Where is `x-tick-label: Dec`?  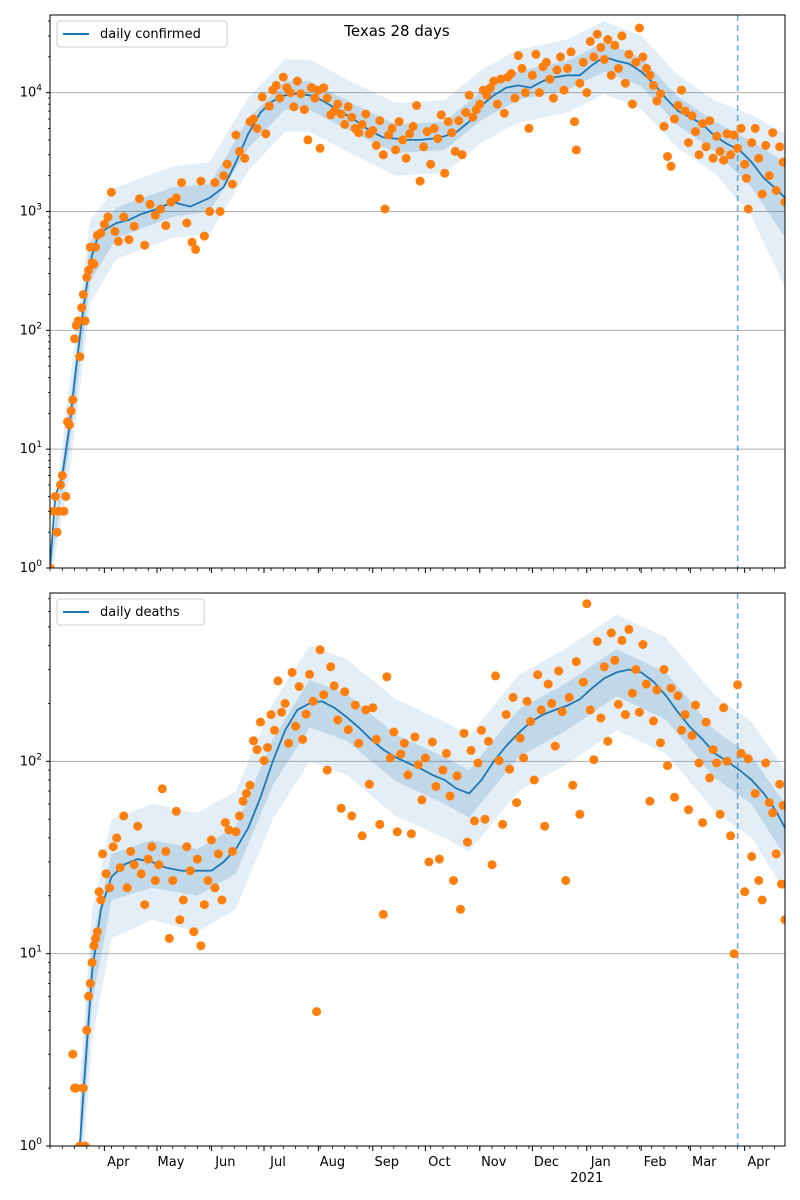 x-tick-label: Dec is located at coordinates (546, 1162).